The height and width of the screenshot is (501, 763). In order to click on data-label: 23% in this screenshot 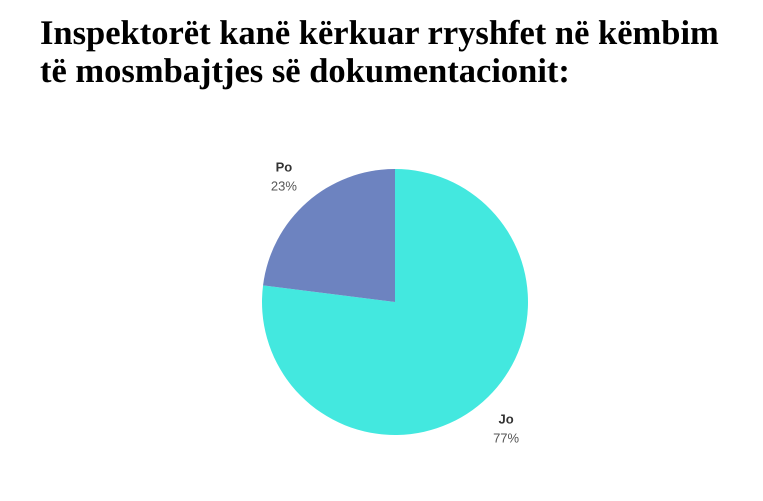, I will do `click(284, 186)`.